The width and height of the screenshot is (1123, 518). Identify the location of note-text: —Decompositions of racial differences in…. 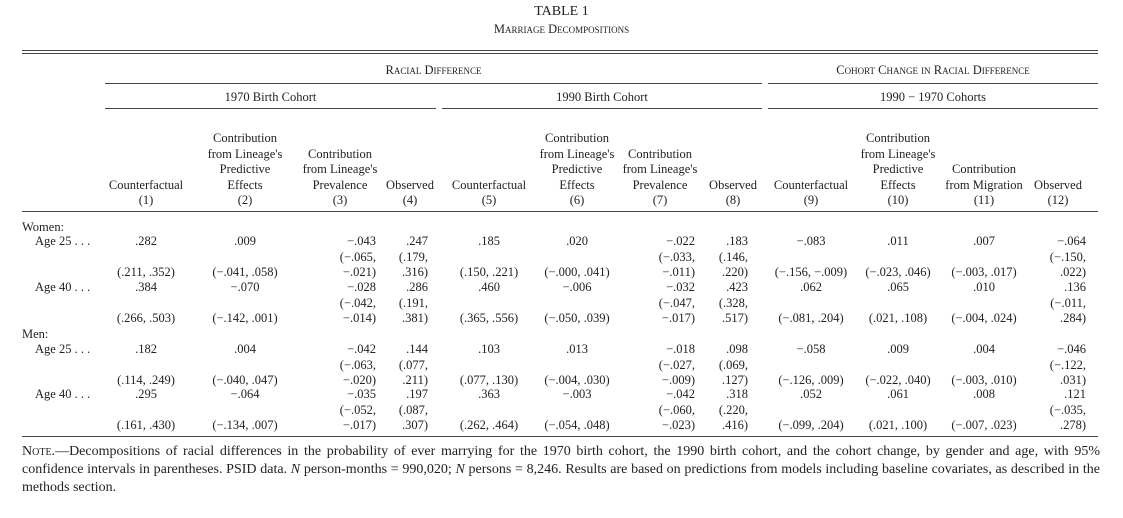
(561, 460).